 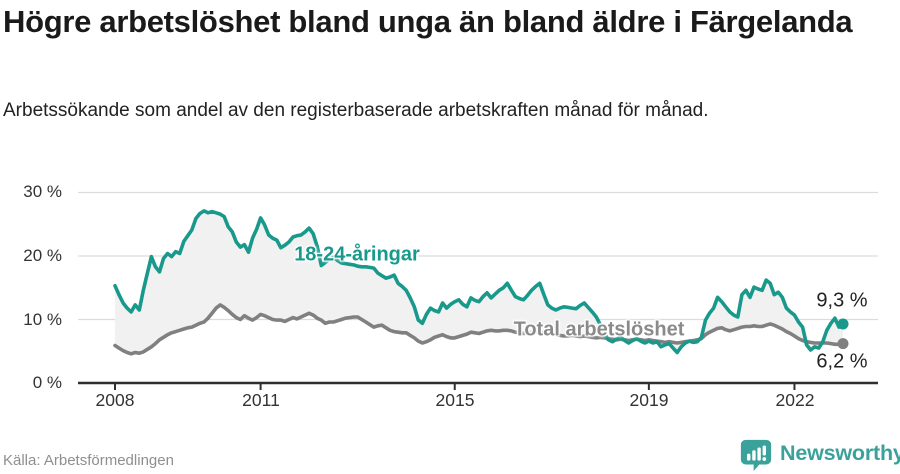 I want to click on series-label-total: Total arbetslöshet, so click(x=599, y=329).